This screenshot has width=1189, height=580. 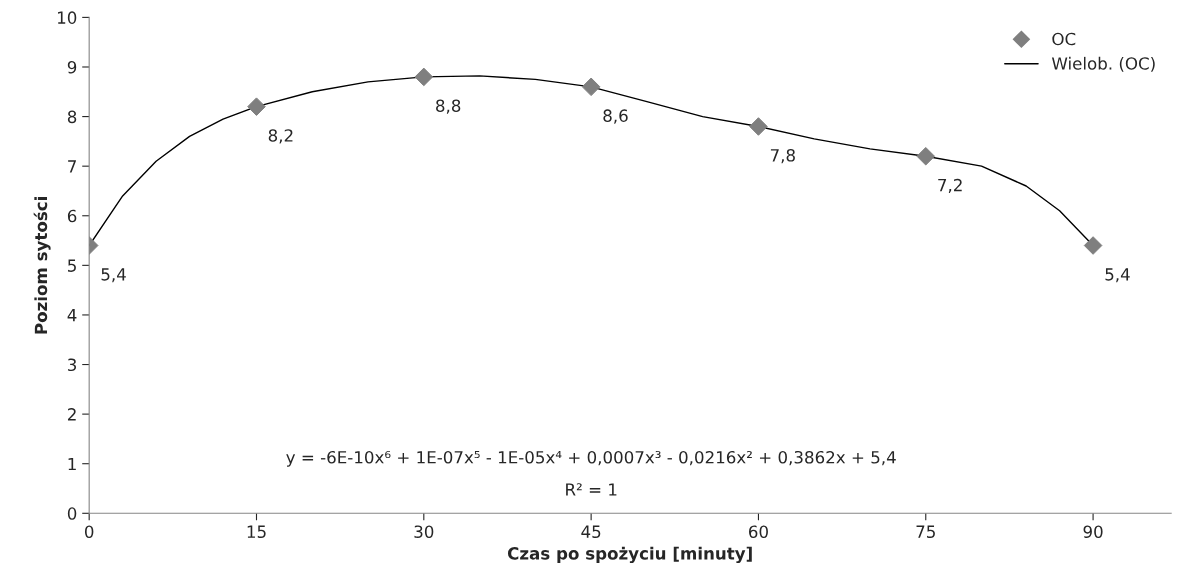 What do you see at coordinates (42, 265) in the screenshot?
I see `y-axis-title: Poziom sytości` at bounding box center [42, 265].